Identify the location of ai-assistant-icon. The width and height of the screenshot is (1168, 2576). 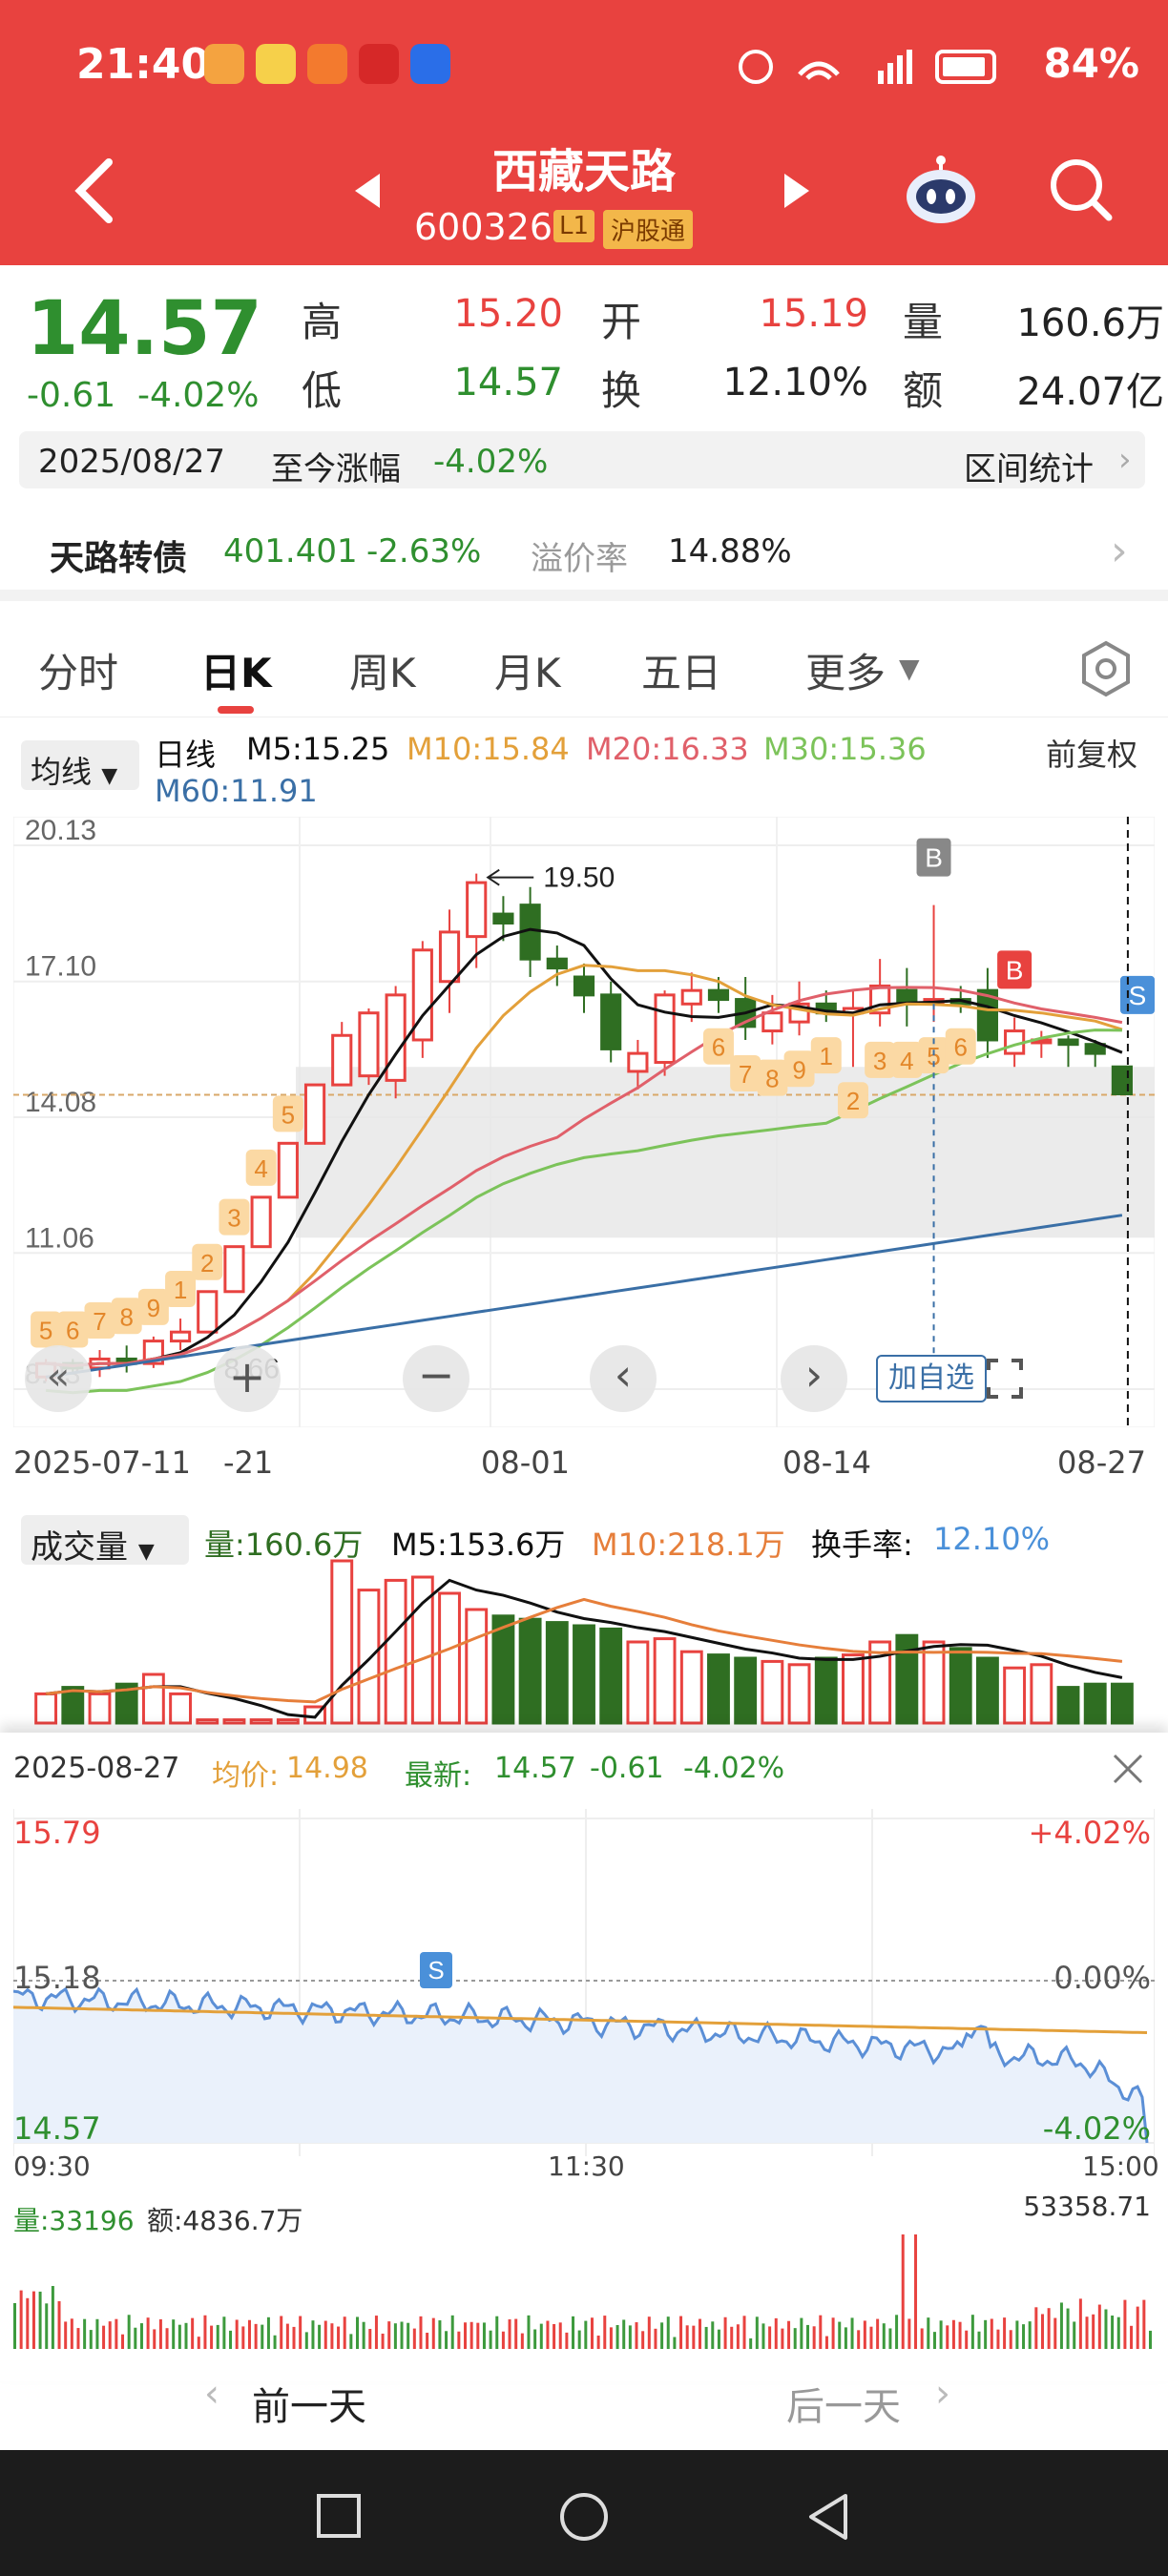
(941, 191).